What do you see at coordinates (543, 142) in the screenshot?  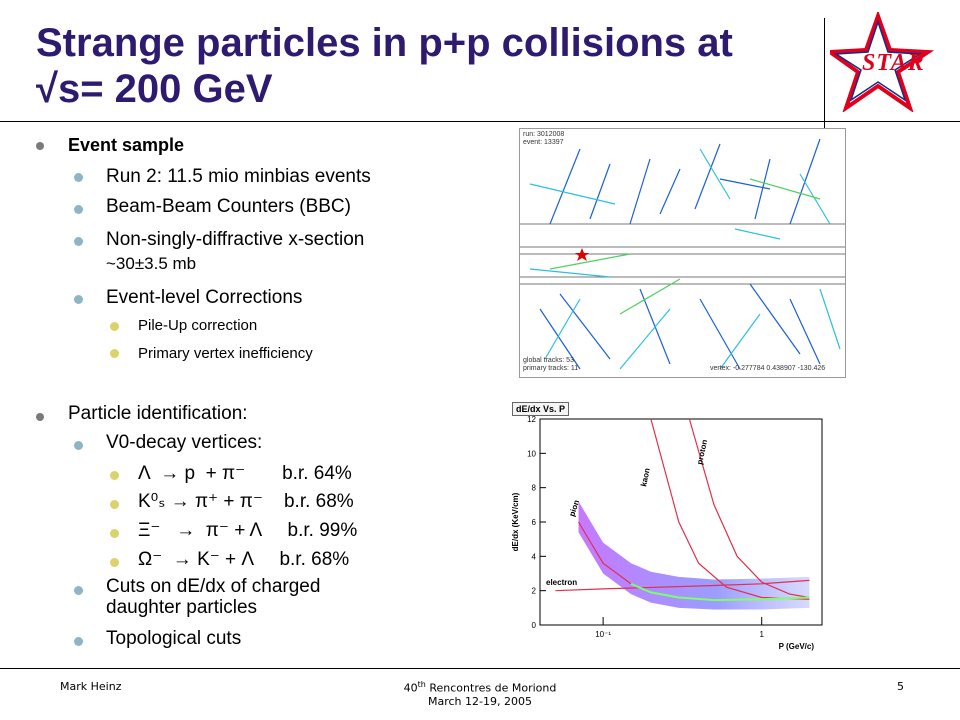 I see `event-info: event: 13397` at bounding box center [543, 142].